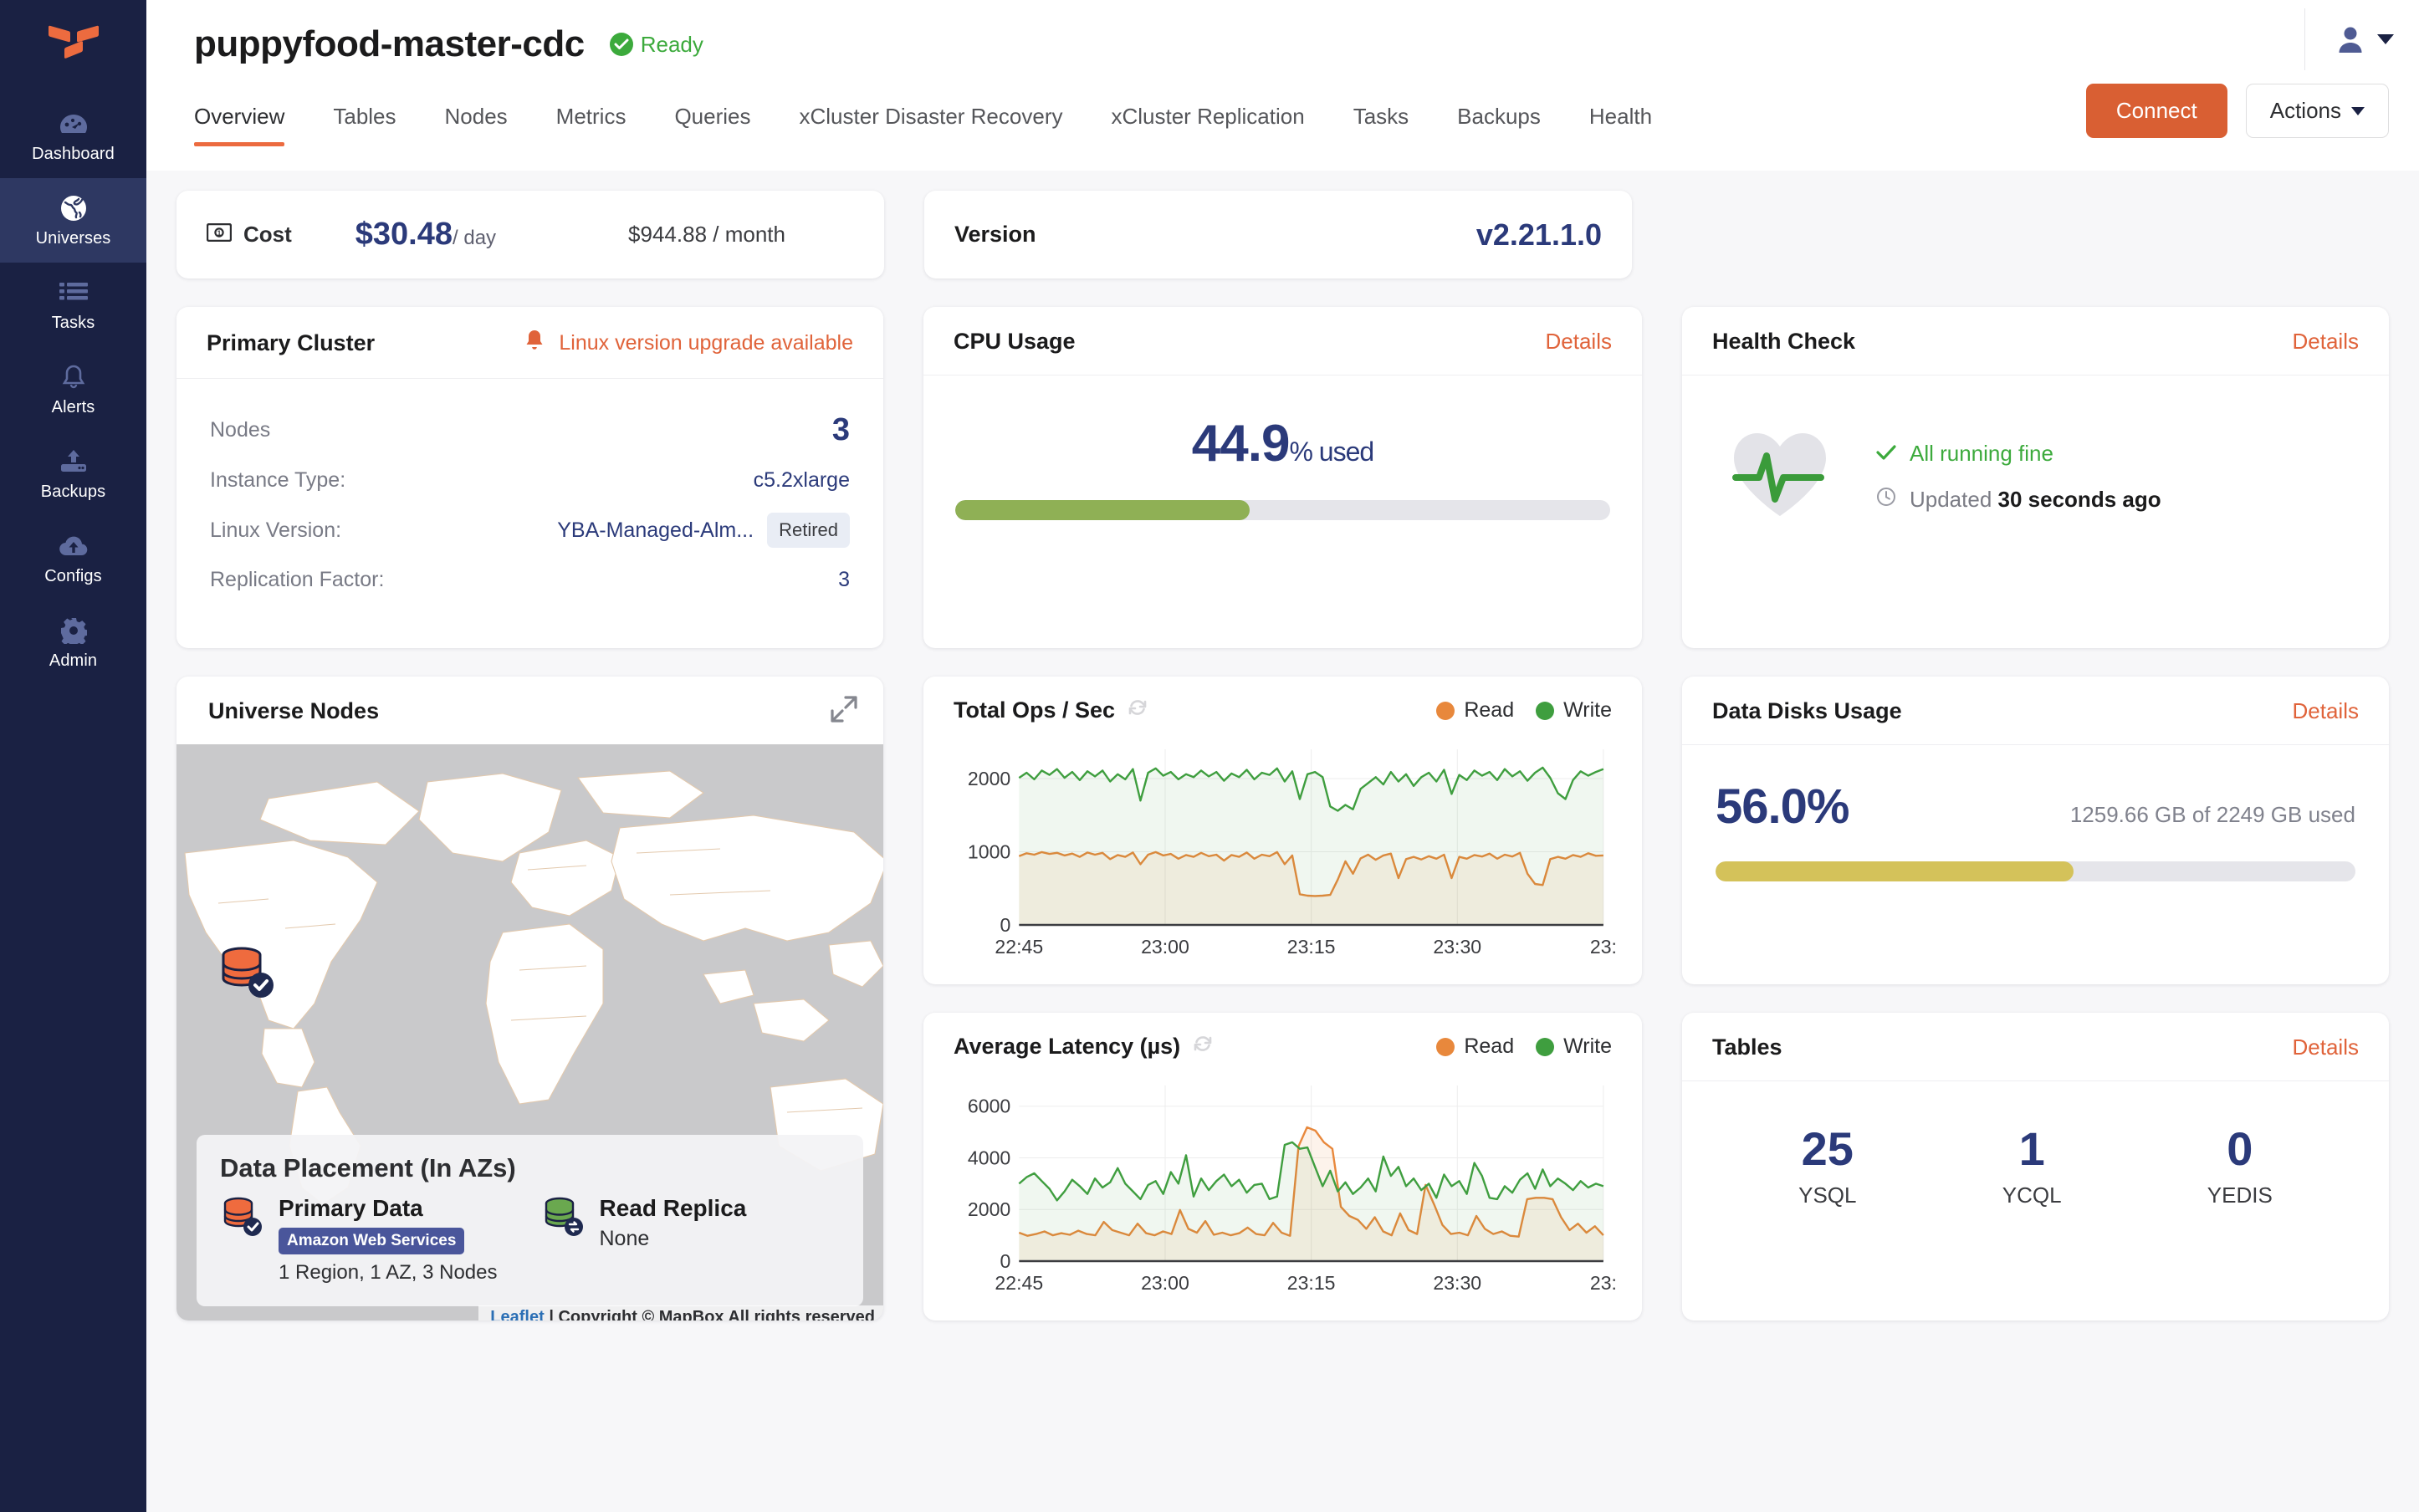 The image size is (2419, 1512). Describe the element at coordinates (1499, 116) in the screenshot. I see `tab-backups: Backups` at that location.